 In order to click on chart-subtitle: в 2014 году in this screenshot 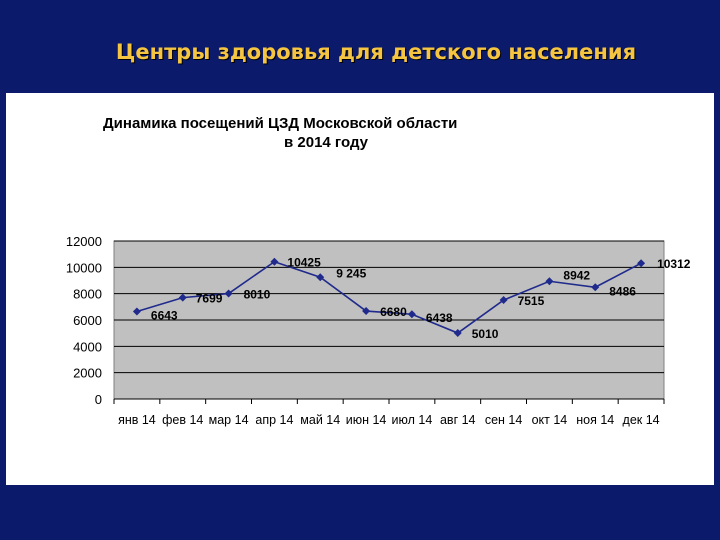, I will do `click(326, 142)`.